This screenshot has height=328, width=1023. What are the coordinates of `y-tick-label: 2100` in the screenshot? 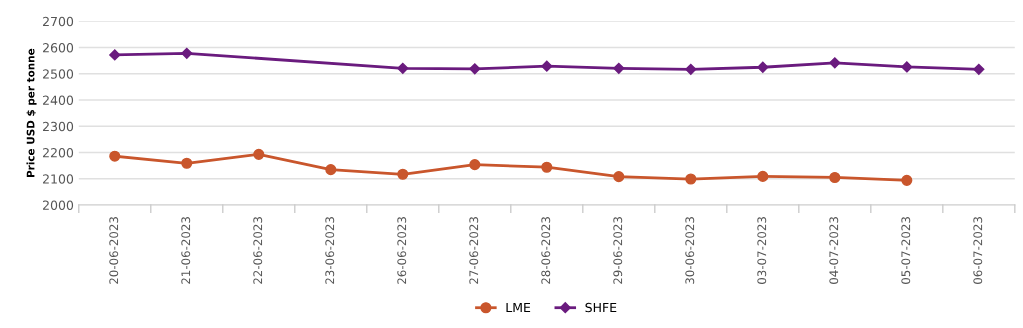 It's located at (58, 179).